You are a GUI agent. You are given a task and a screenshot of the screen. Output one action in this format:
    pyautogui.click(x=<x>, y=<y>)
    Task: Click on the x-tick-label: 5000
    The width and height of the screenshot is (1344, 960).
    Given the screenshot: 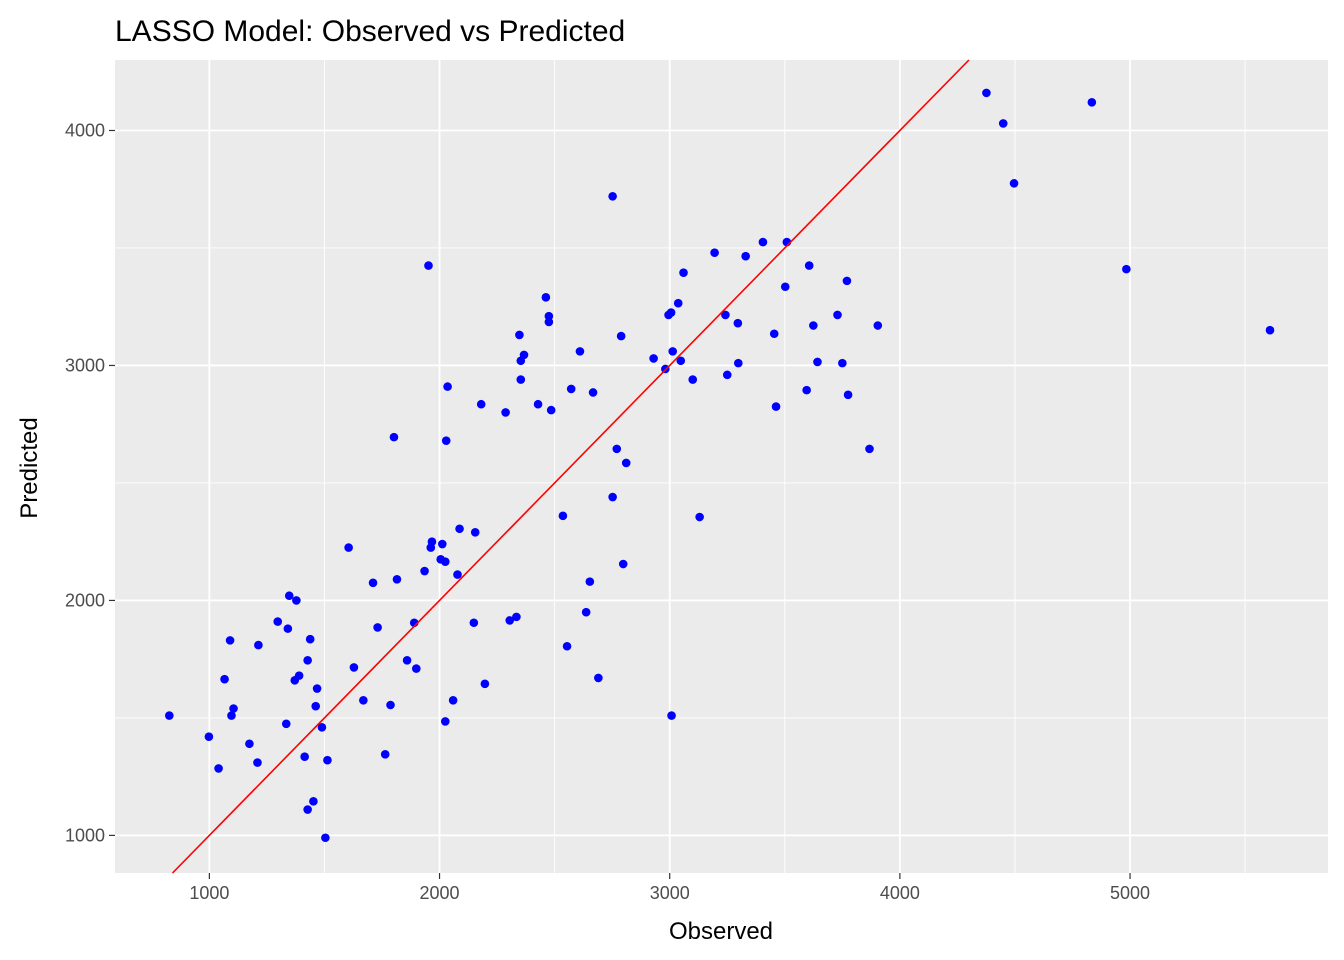 What is the action you would take?
    pyautogui.click(x=1130, y=893)
    